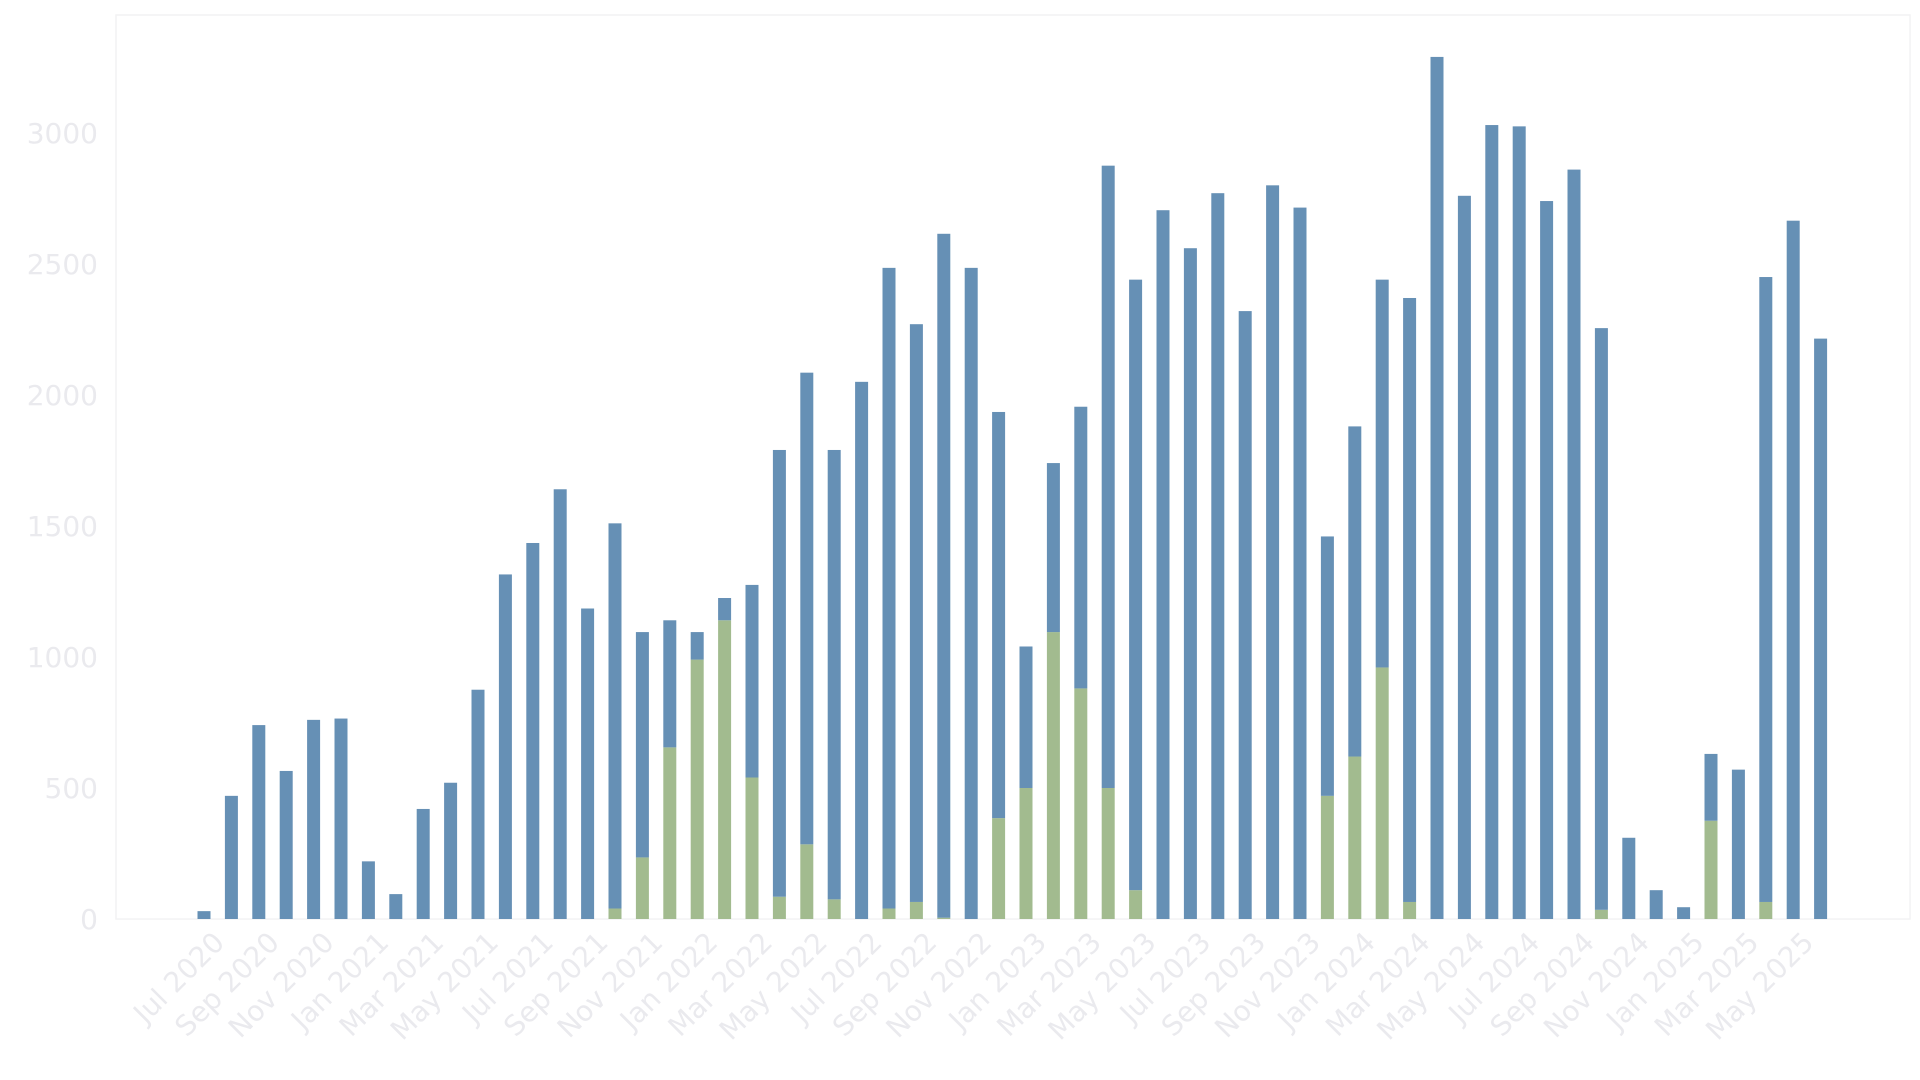  Describe the element at coordinates (615, 913) in the screenshot. I see `bar-segment-s0-oct-2021` at that location.